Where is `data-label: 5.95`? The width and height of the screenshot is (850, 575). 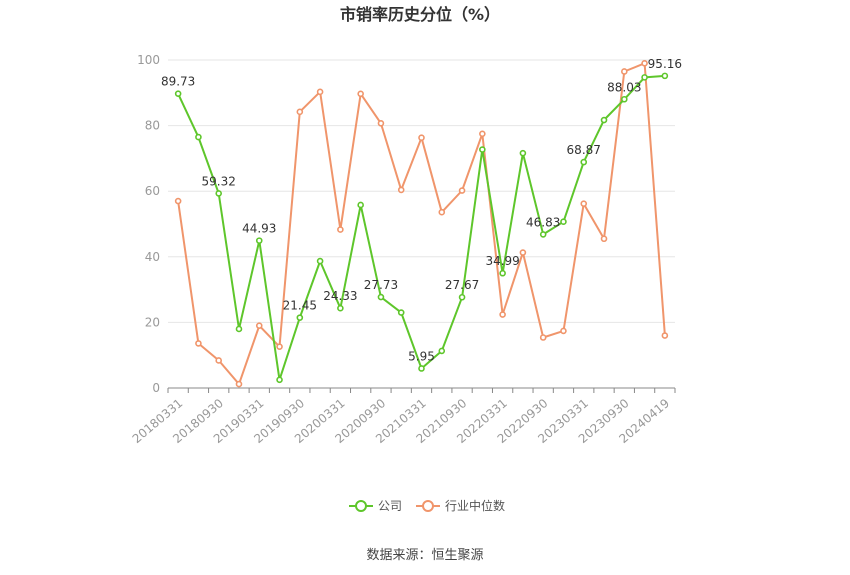
data-label: 5.95 is located at coordinates (421, 356).